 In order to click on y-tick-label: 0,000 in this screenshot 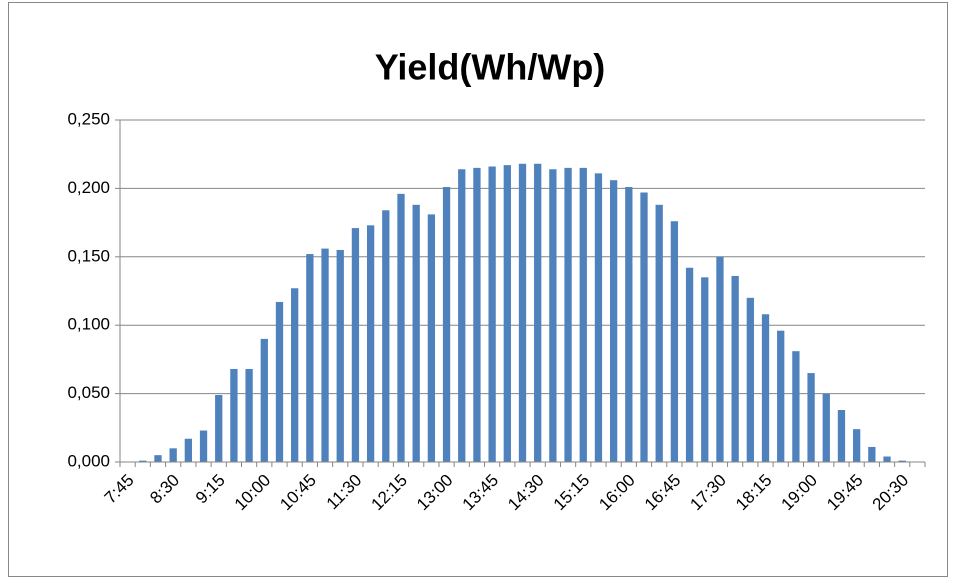, I will do `click(88, 460)`.